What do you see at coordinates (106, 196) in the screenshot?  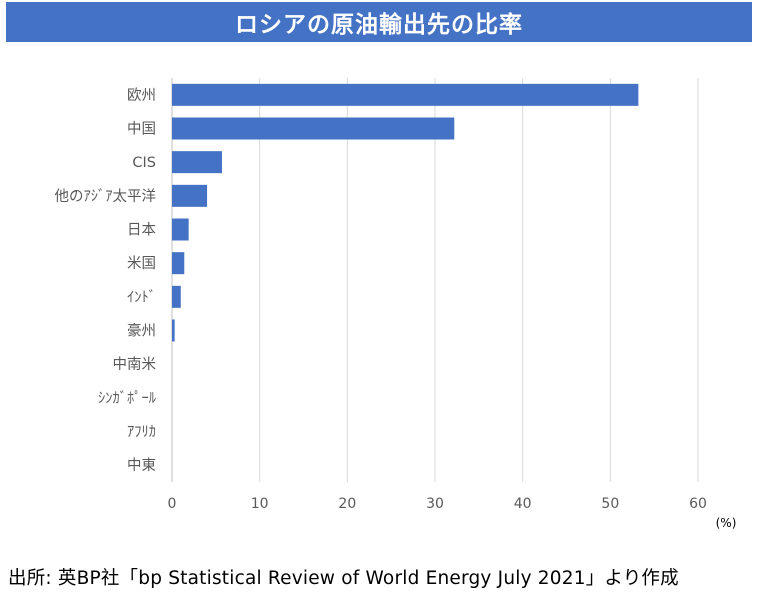 I see `category-label: 他のｱｼﾞｱ太平洋` at bounding box center [106, 196].